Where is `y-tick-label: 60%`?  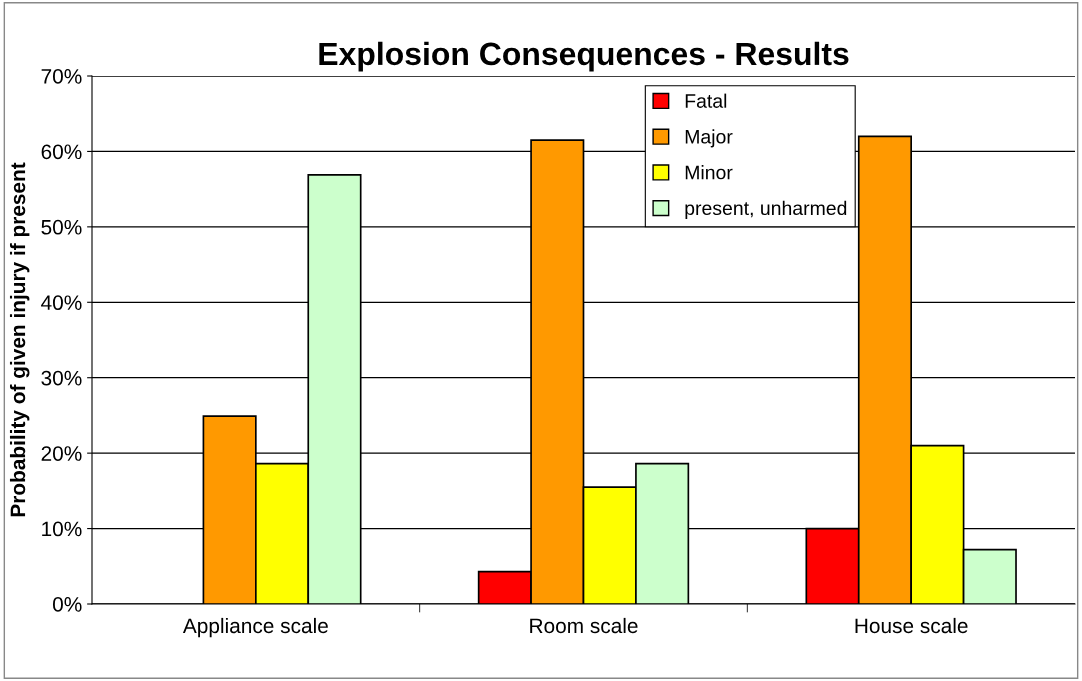 y-tick-label: 60% is located at coordinates (61, 152).